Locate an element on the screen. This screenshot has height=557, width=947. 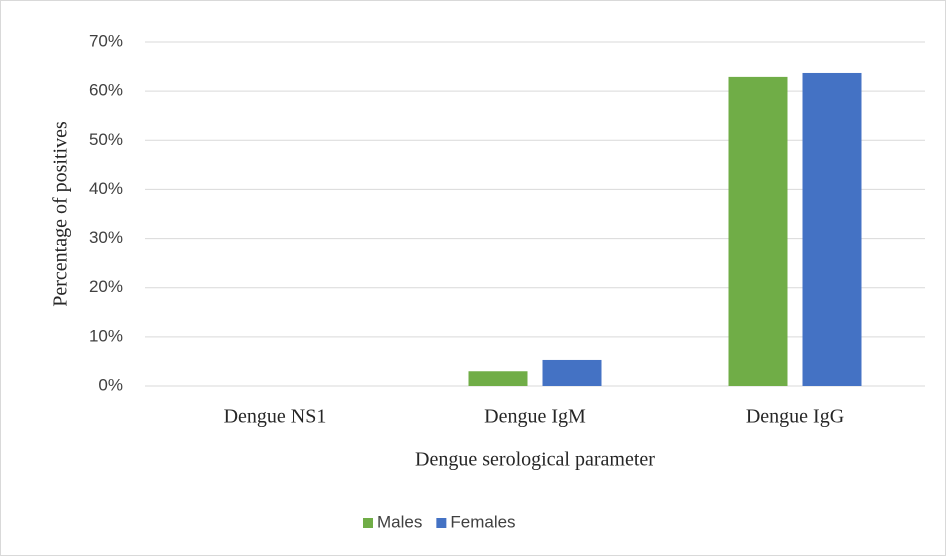
x-tick-label: Dengue NS1 is located at coordinates (275, 417).